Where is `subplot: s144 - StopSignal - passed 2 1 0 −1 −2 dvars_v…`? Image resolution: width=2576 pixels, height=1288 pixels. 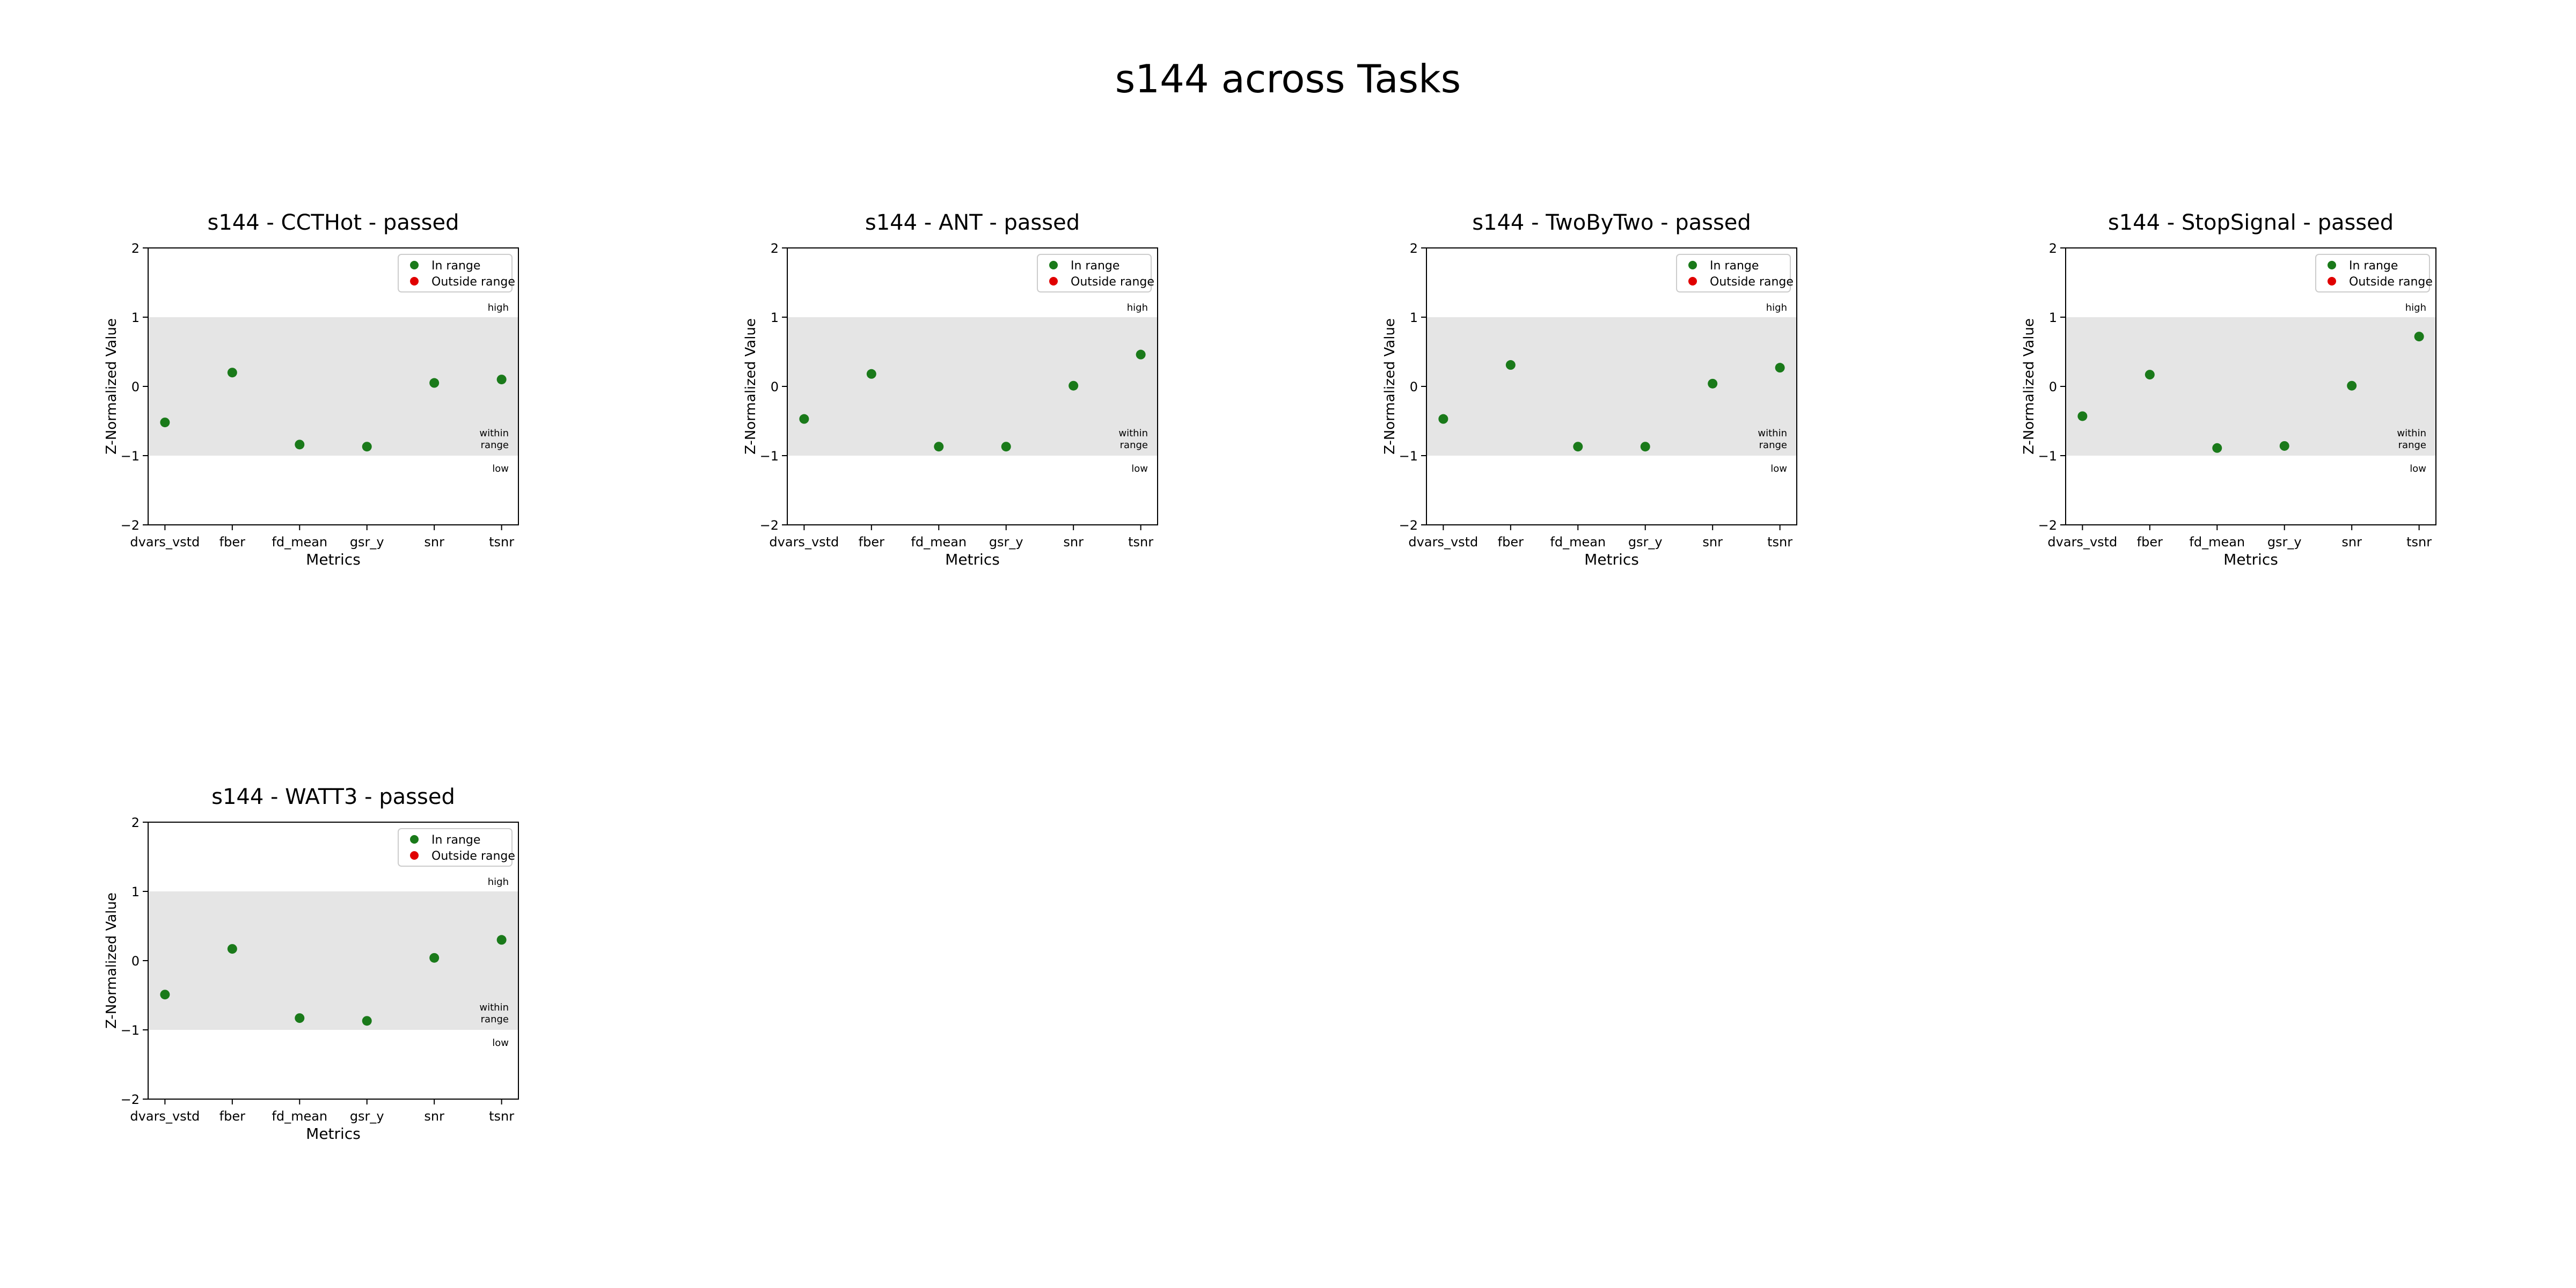
subplot: s144 - StopSignal - passed 2 1 0 −1 −2 dvars_v… is located at coordinates (2228, 389).